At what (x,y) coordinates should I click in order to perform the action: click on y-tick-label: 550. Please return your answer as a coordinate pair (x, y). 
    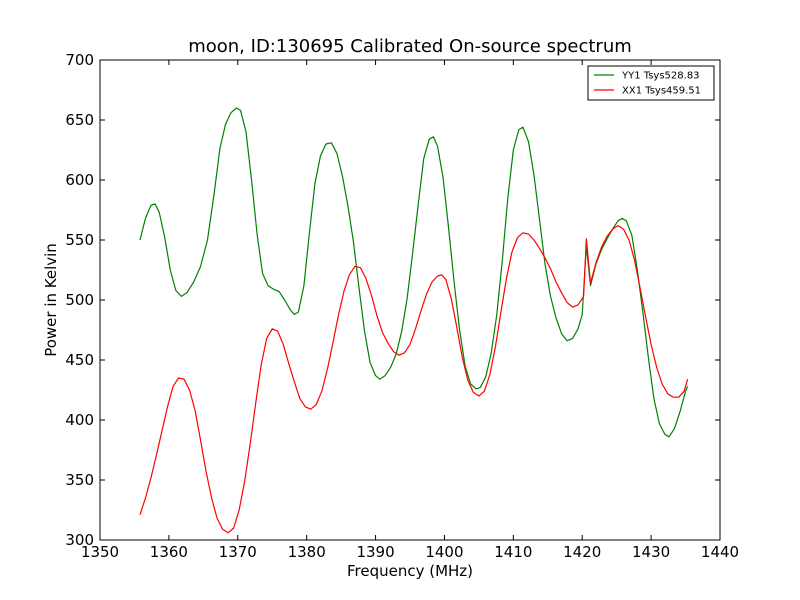
    Looking at the image, I should click on (79, 240).